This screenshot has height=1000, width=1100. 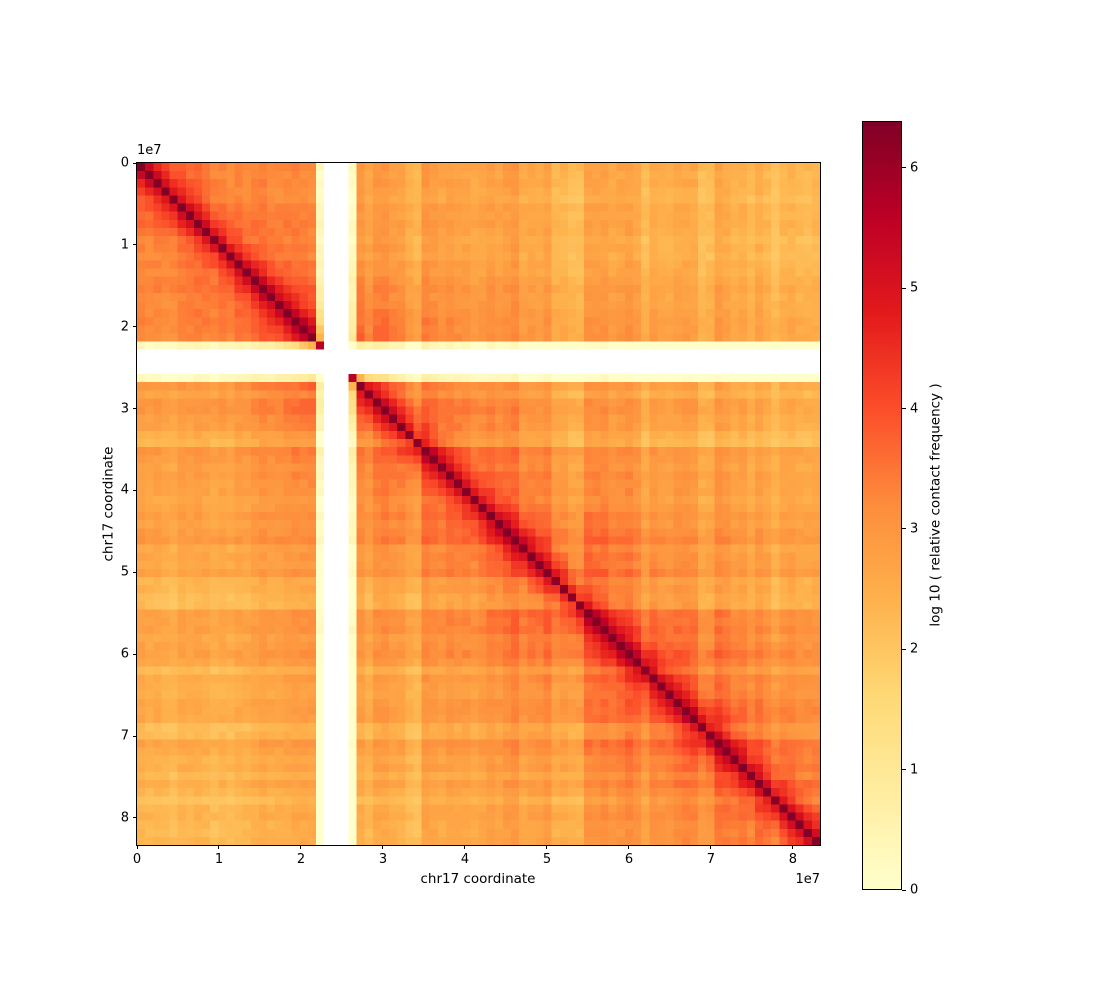 I want to click on y-tick-label: 1, so click(x=124, y=245).